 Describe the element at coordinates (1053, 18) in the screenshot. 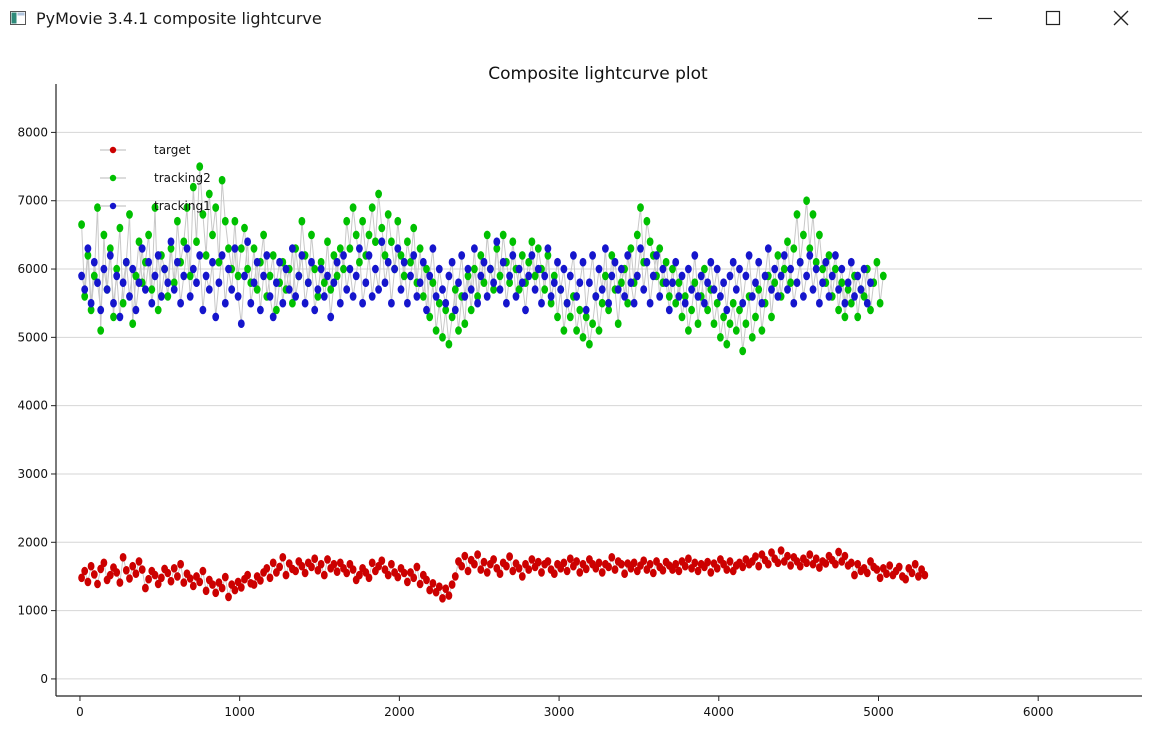

I see `maximize-button` at that location.